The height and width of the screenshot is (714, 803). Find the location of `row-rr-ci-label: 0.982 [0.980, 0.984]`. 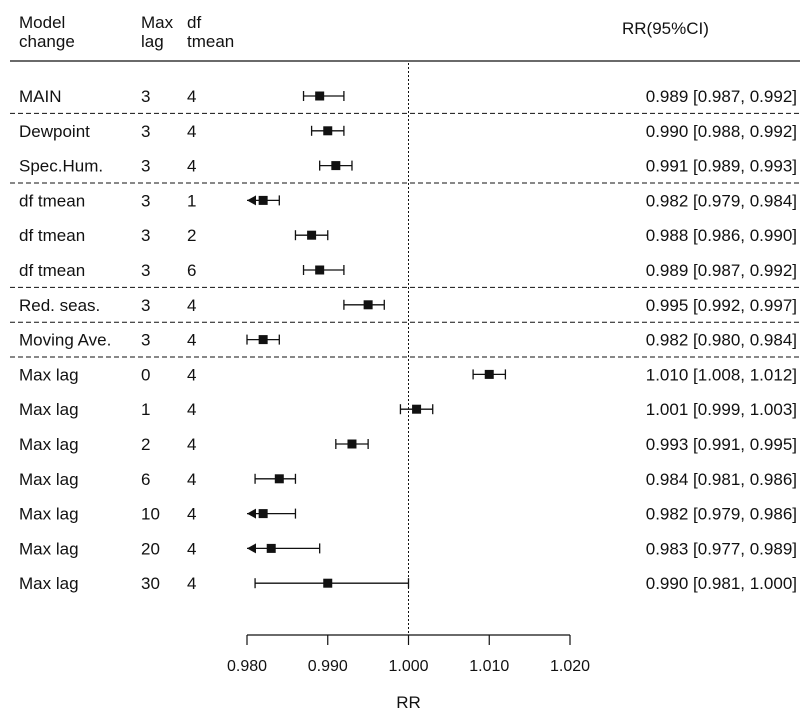

row-rr-ci-label: 0.982 [0.980, 0.984] is located at coordinates (721, 340).